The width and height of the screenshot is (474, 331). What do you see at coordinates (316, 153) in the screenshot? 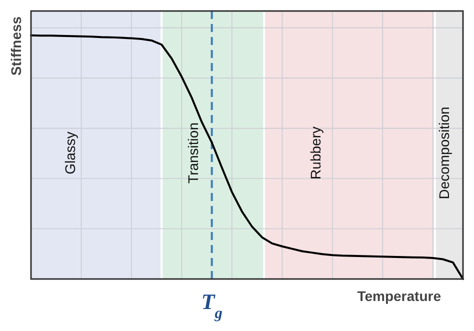
I see `annotation: Rubbery` at bounding box center [316, 153].